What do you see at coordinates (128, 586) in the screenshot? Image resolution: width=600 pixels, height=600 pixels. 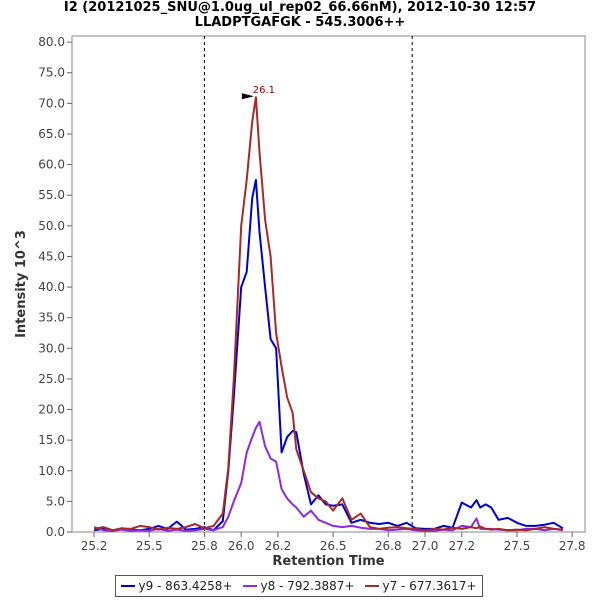 I see `legend-swatch-y9` at bounding box center [128, 586].